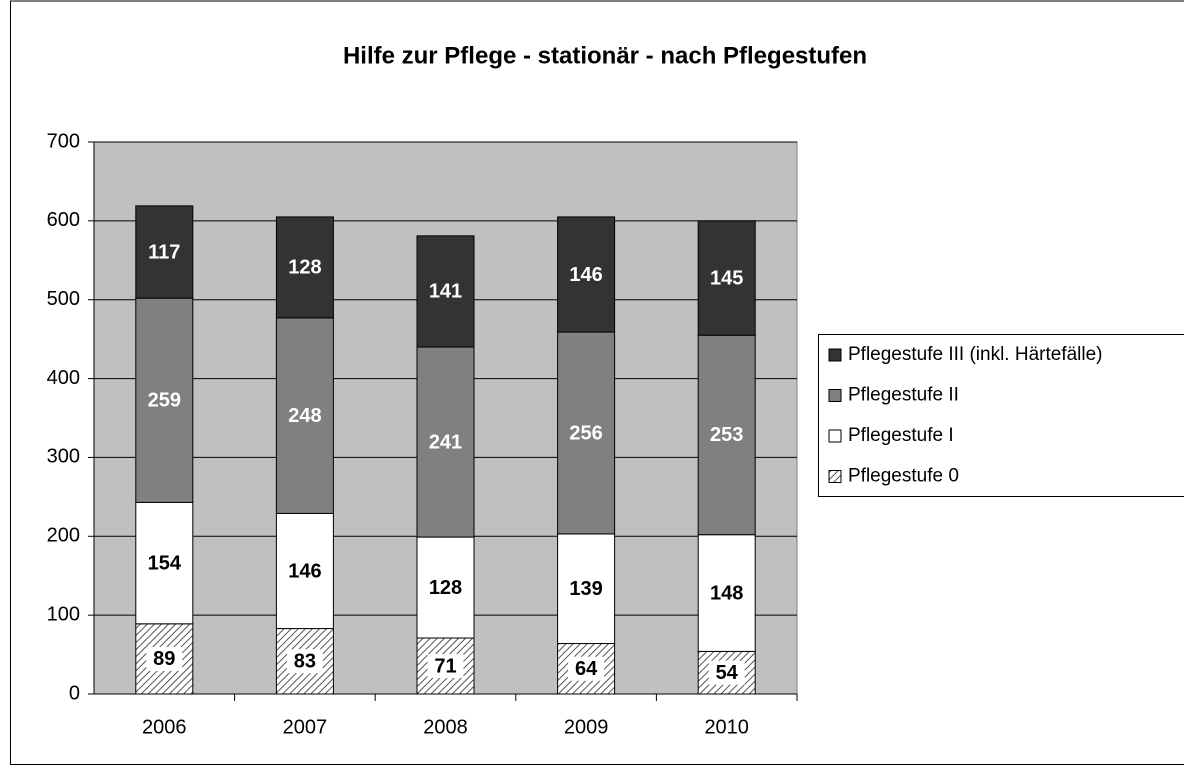 Image resolution: width=1184 pixels, height=765 pixels. I want to click on data-label: 154, so click(165, 563).